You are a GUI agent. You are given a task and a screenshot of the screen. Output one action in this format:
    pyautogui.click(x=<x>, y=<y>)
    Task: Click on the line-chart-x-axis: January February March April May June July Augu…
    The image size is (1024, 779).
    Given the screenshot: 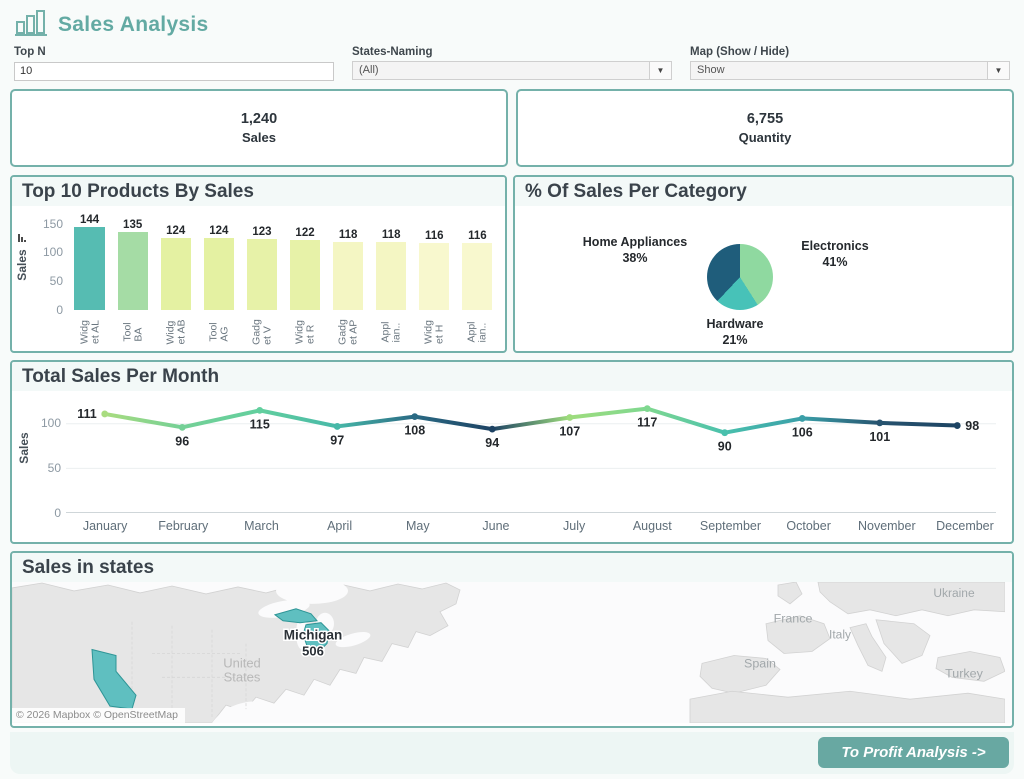 What is the action you would take?
    pyautogui.click(x=535, y=526)
    